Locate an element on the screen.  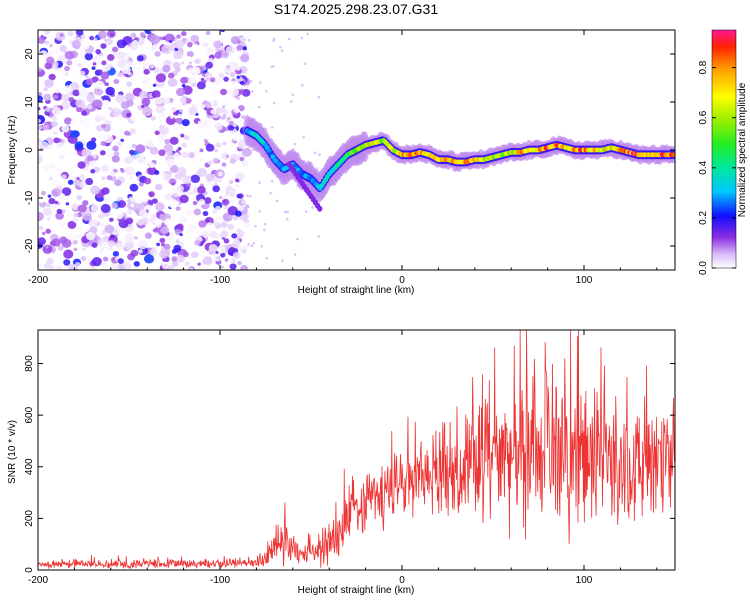
snr-x-tick-label: 100 is located at coordinates (584, 580).